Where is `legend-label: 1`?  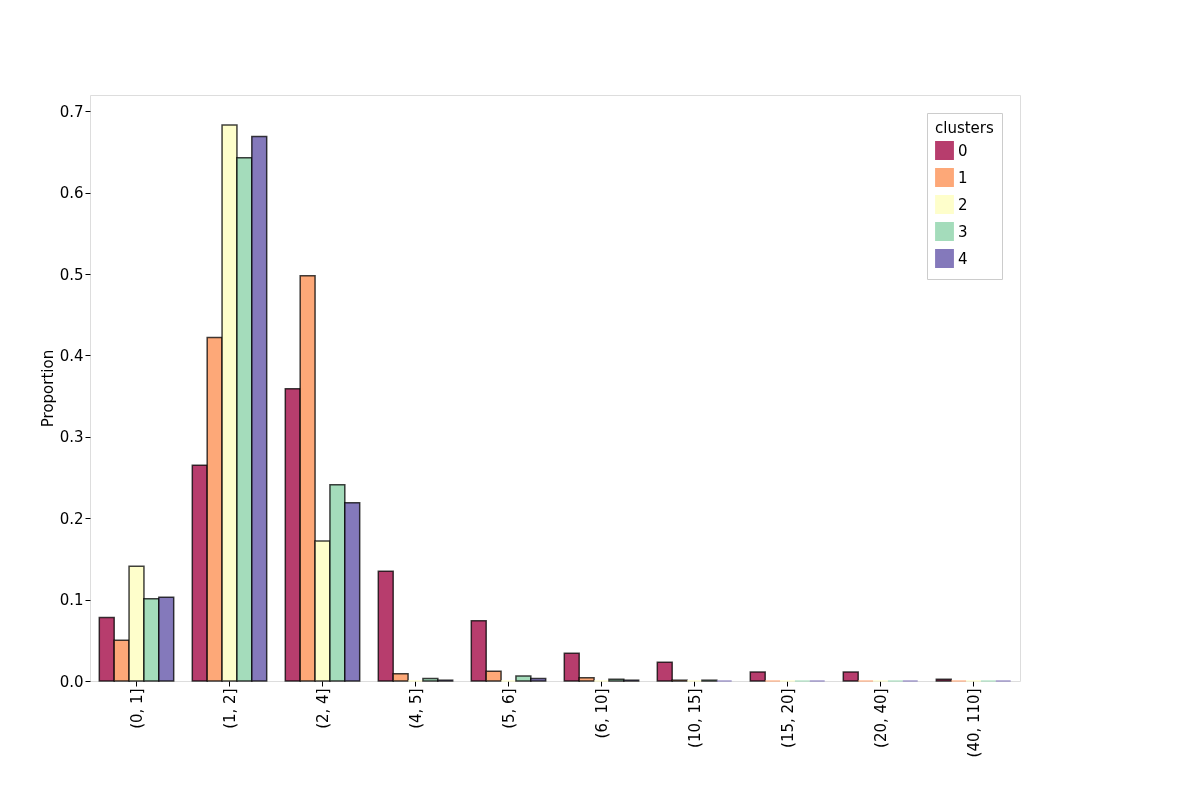
legend-label: 1 is located at coordinates (963, 177).